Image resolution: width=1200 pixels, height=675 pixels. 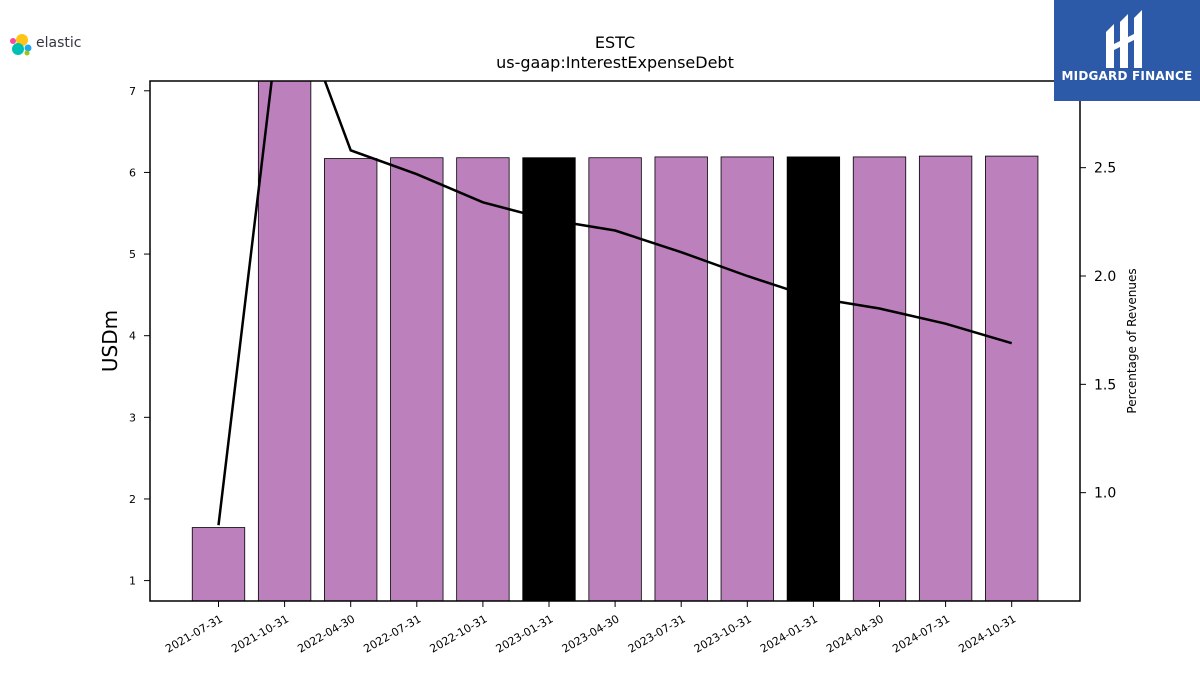 What do you see at coordinates (21, 45) in the screenshot?
I see `elastic-logo-icon` at bounding box center [21, 45].